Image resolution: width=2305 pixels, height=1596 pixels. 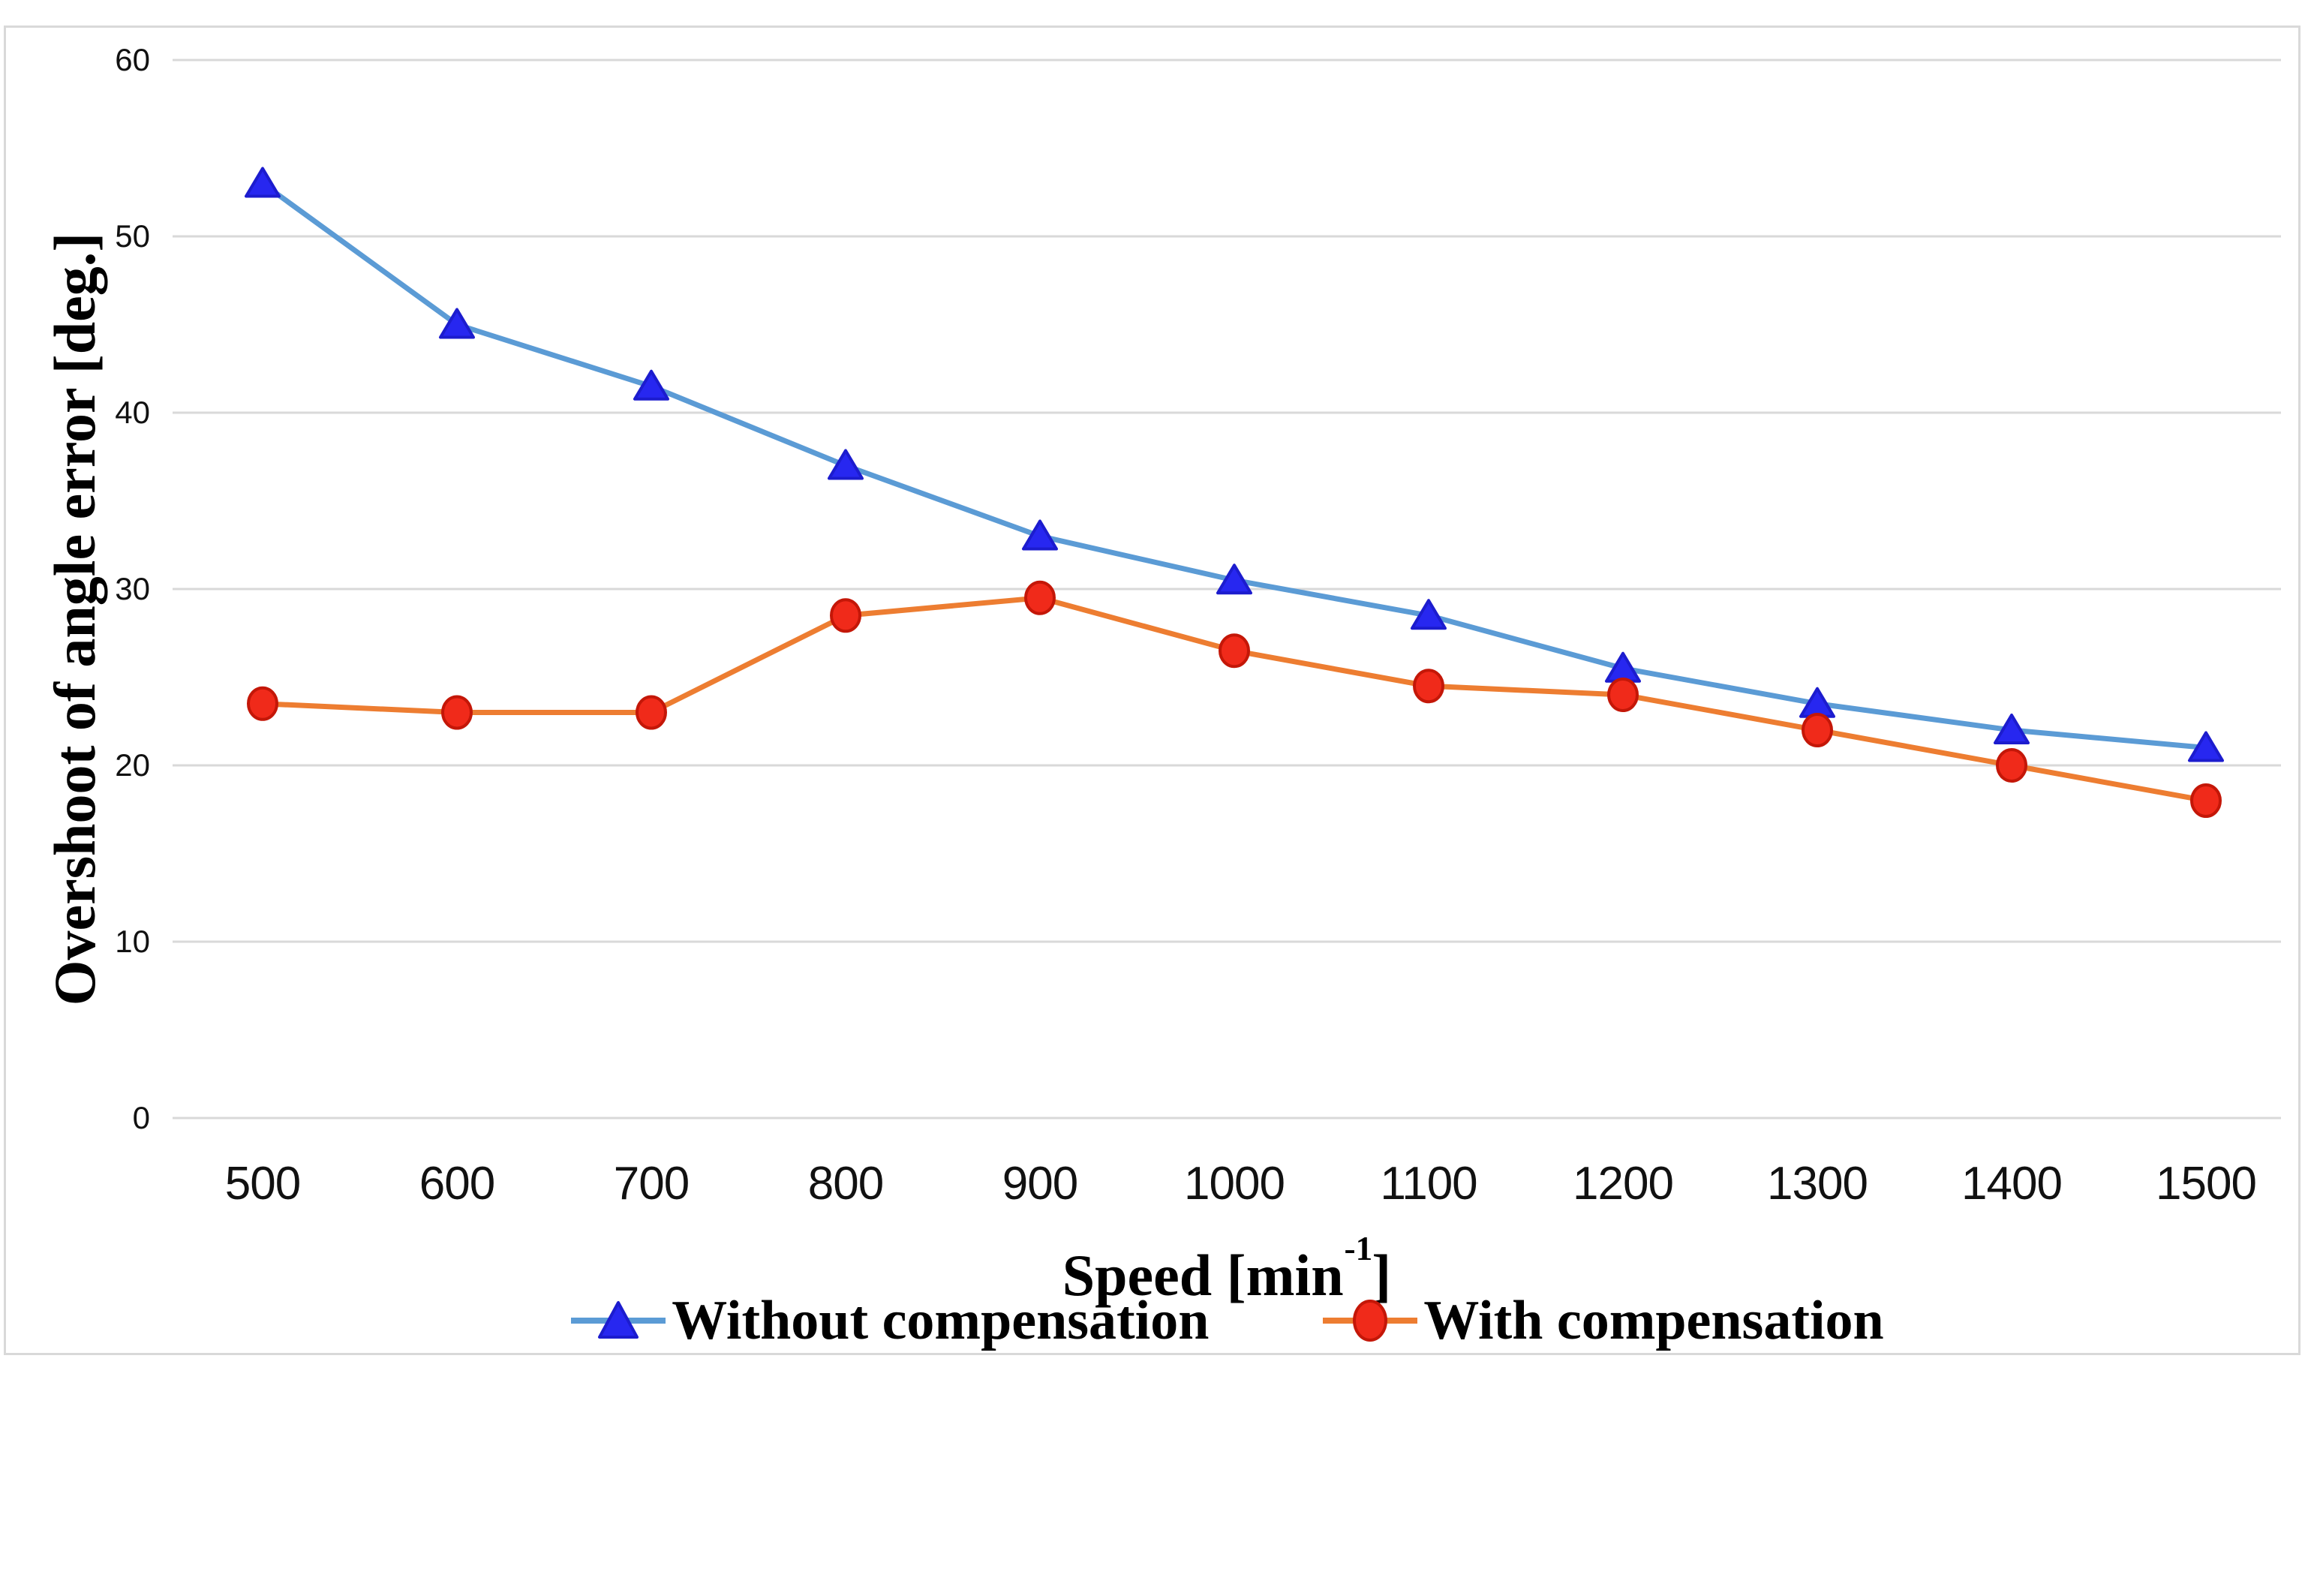 I want to click on y-tick-label: 40, so click(x=132, y=413).